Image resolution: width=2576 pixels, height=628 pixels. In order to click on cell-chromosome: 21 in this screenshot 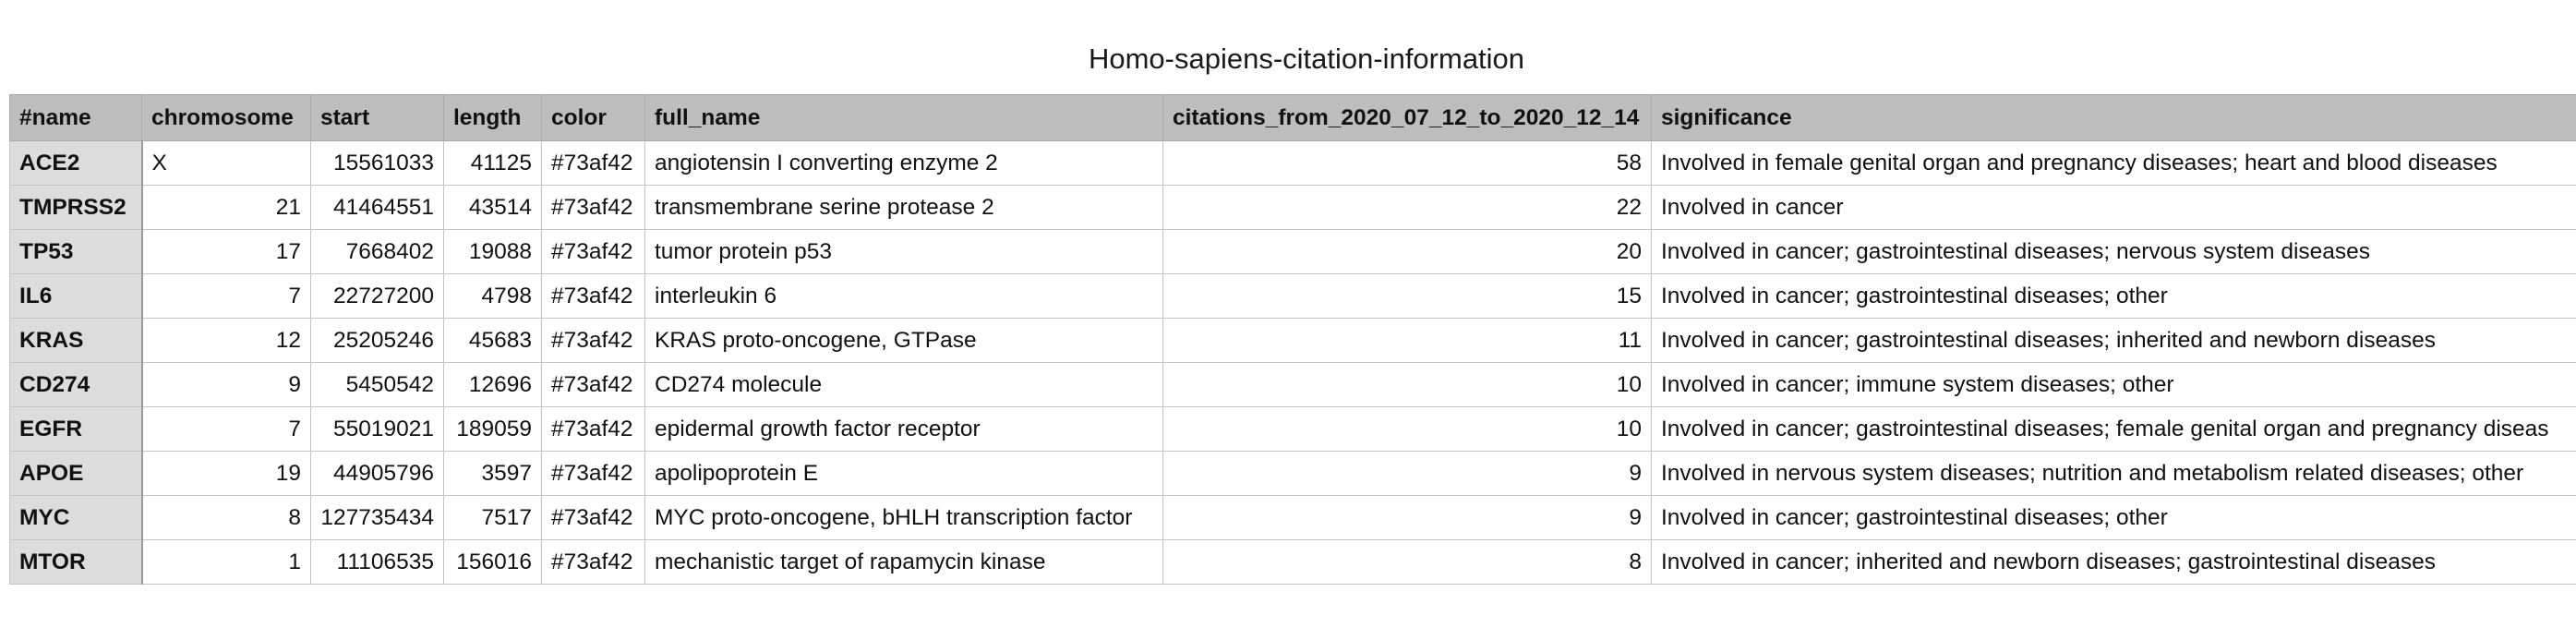, I will do `click(226, 208)`.